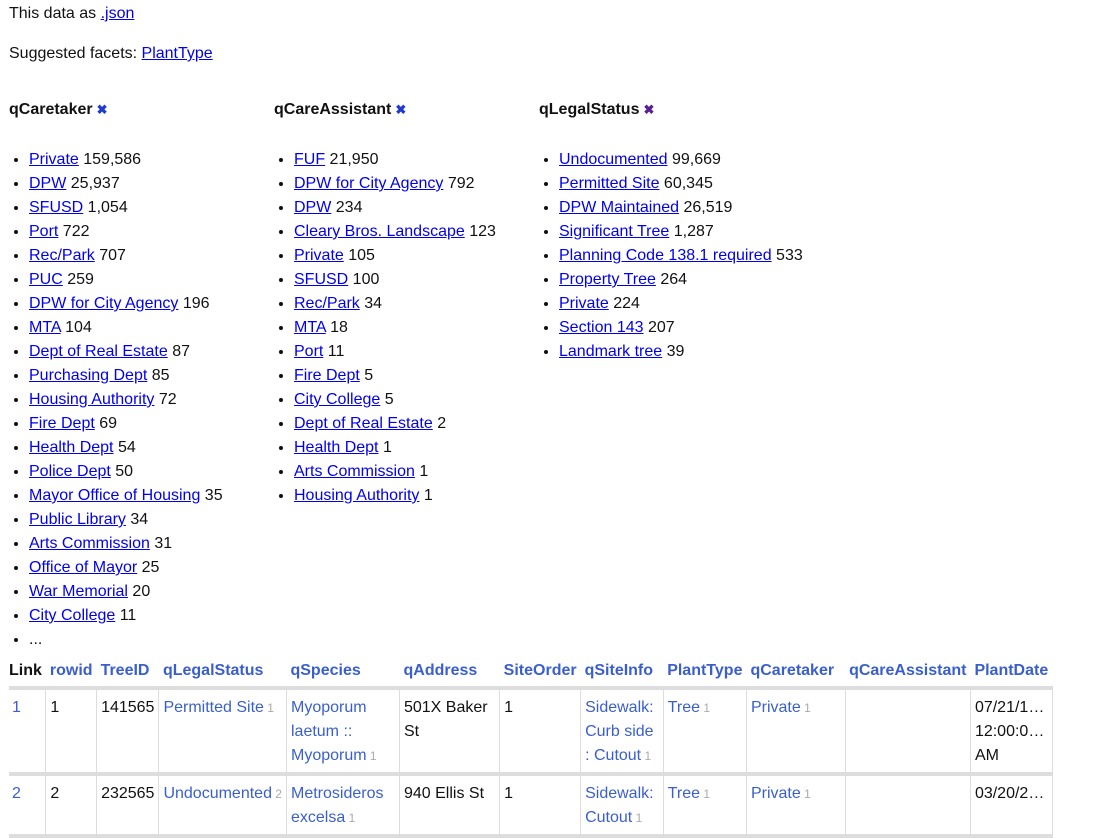 Image resolution: width=1105 pixels, height=838 pixels. Describe the element at coordinates (117, 13) in the screenshot. I see `json-link: .json` at that location.